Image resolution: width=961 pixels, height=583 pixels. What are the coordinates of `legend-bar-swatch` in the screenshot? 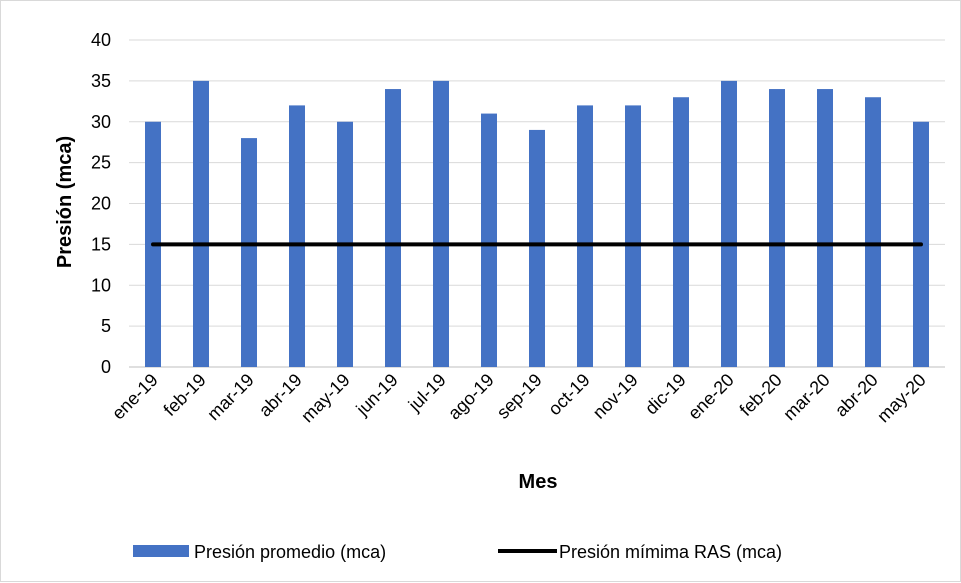 It's located at (161, 551).